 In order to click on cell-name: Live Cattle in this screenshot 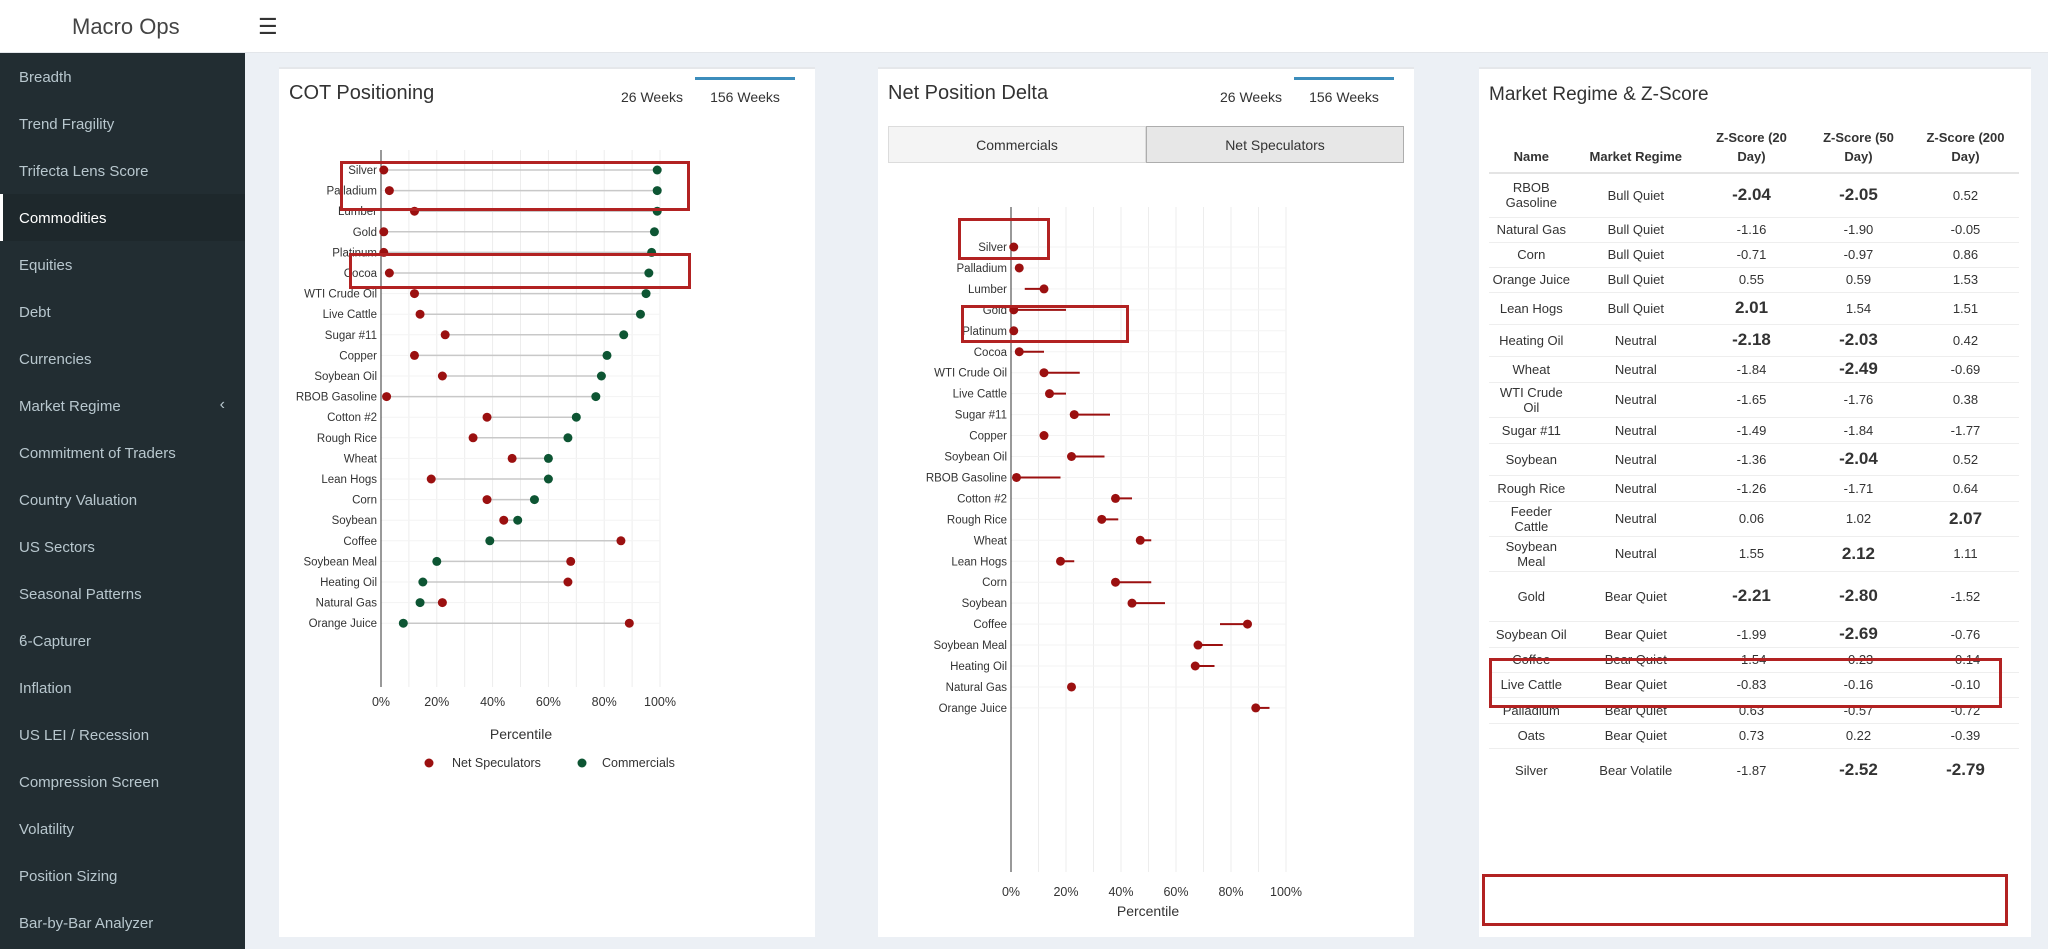, I will do `click(1531, 684)`.